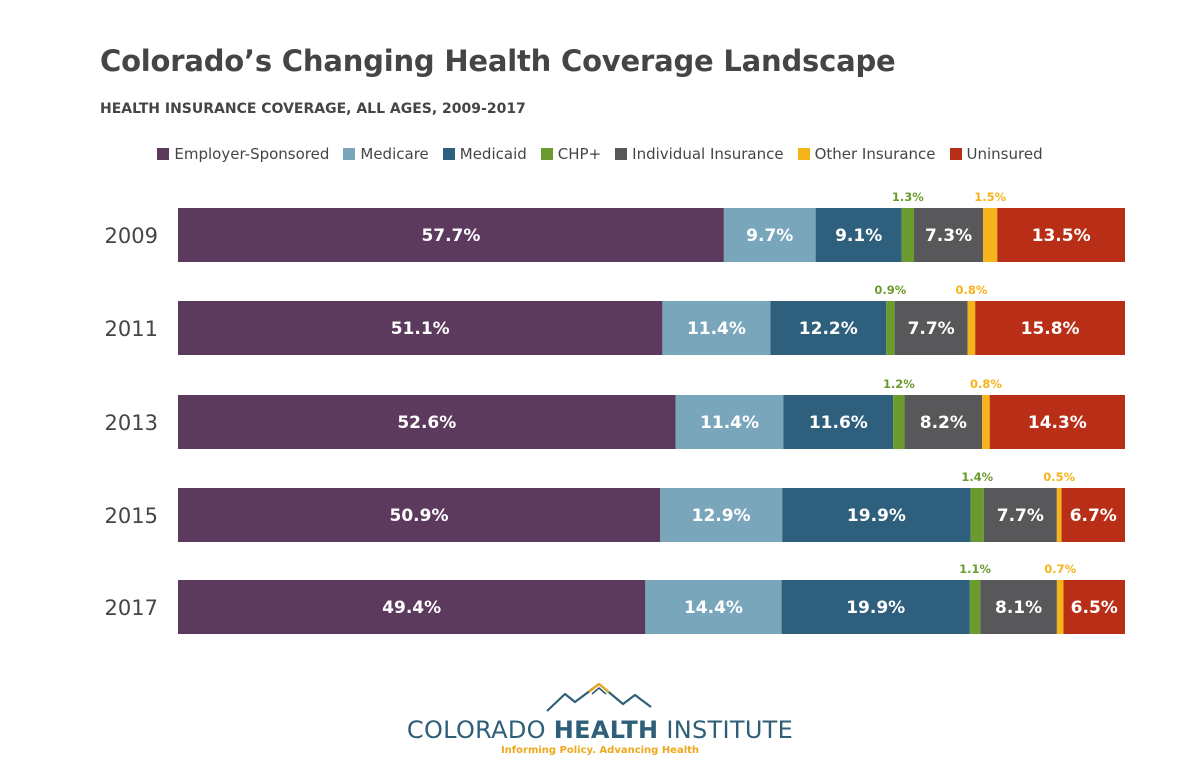 This screenshot has height=781, width=1200. I want to click on data-label-individual-2015: 7.7%, so click(1020, 516).